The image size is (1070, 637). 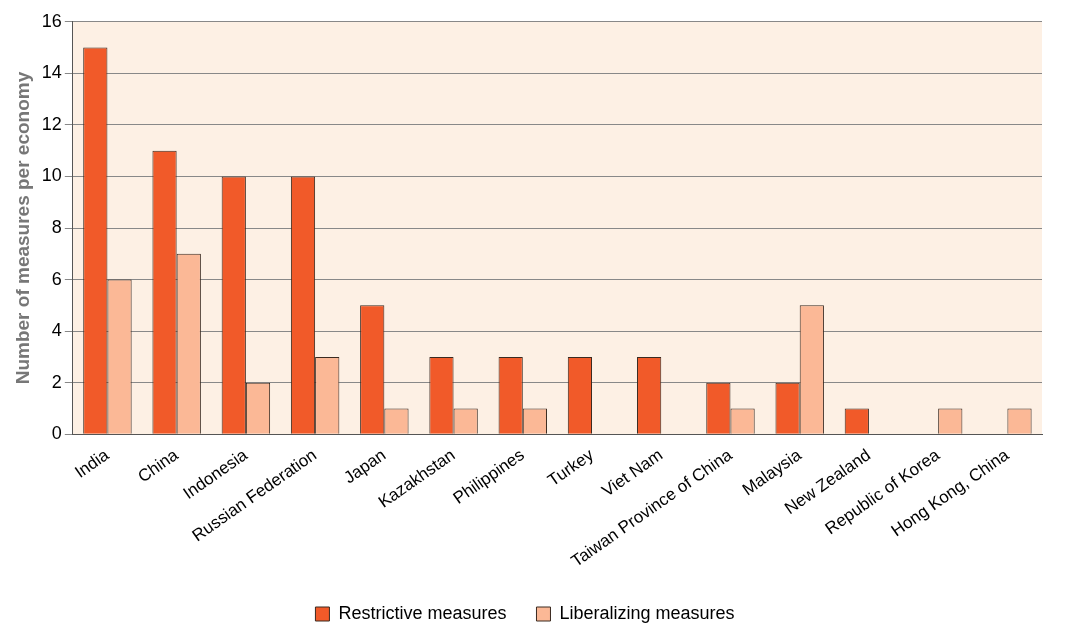 What do you see at coordinates (56, 381) in the screenshot?
I see `y-tick-label: 2` at bounding box center [56, 381].